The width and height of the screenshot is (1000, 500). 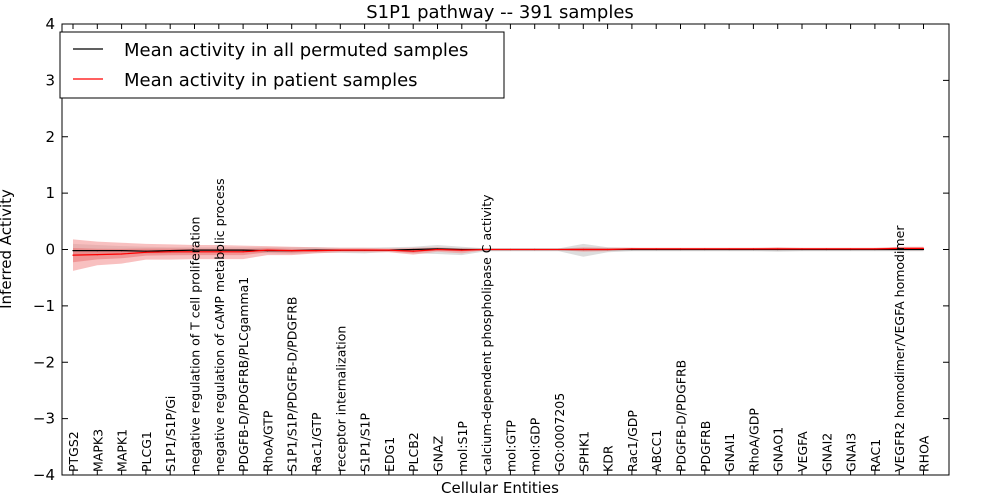 What do you see at coordinates (559, 432) in the screenshot?
I see `x-tick-label: GO:0007205` at bounding box center [559, 432].